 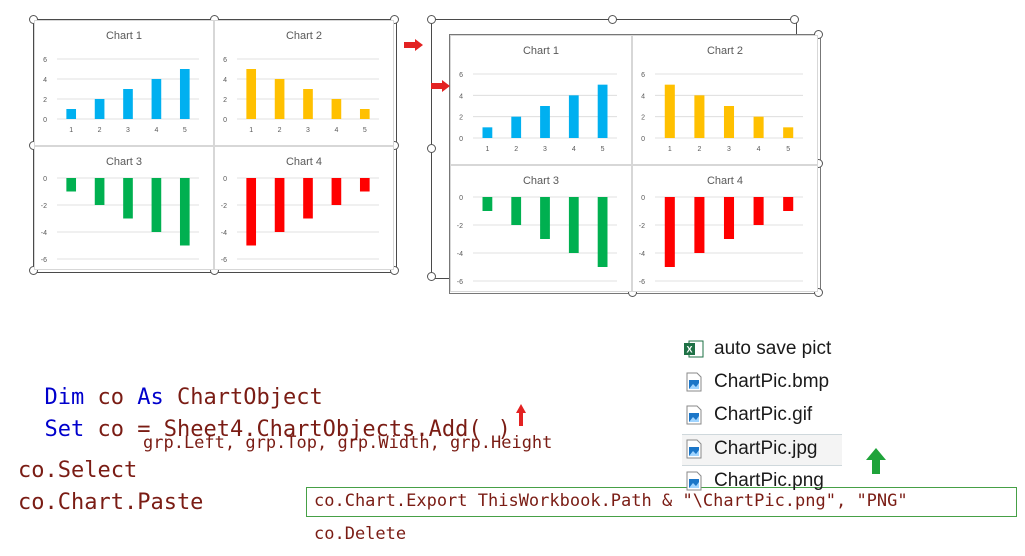 I want to click on code-line-delete: co.Delete, so click(x=360, y=534).